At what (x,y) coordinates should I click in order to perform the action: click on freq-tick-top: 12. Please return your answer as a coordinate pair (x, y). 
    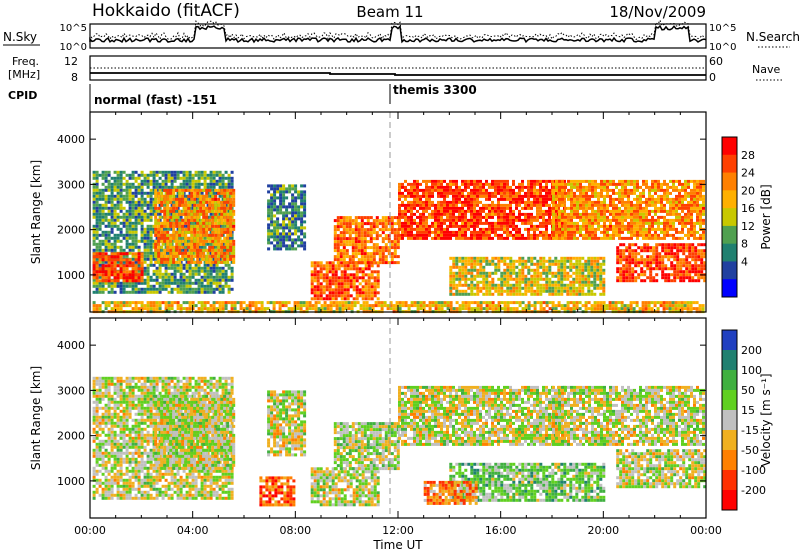
    Looking at the image, I should click on (71, 61).